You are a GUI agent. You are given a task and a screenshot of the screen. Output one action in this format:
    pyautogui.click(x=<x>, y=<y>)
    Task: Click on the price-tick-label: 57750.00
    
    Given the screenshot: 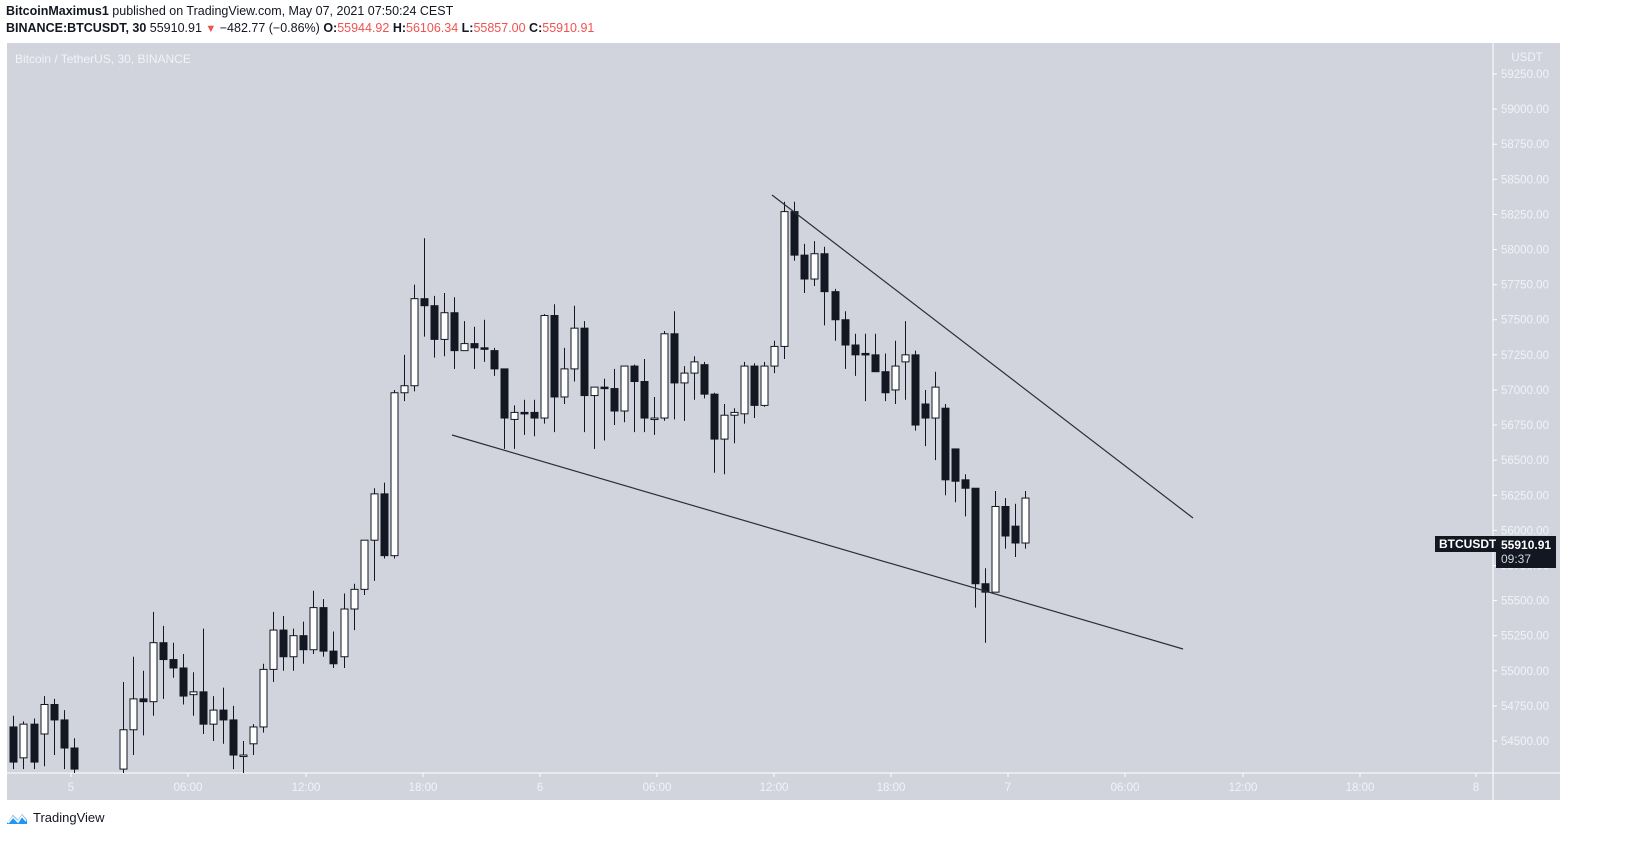 What is the action you would take?
    pyautogui.click(x=1525, y=286)
    